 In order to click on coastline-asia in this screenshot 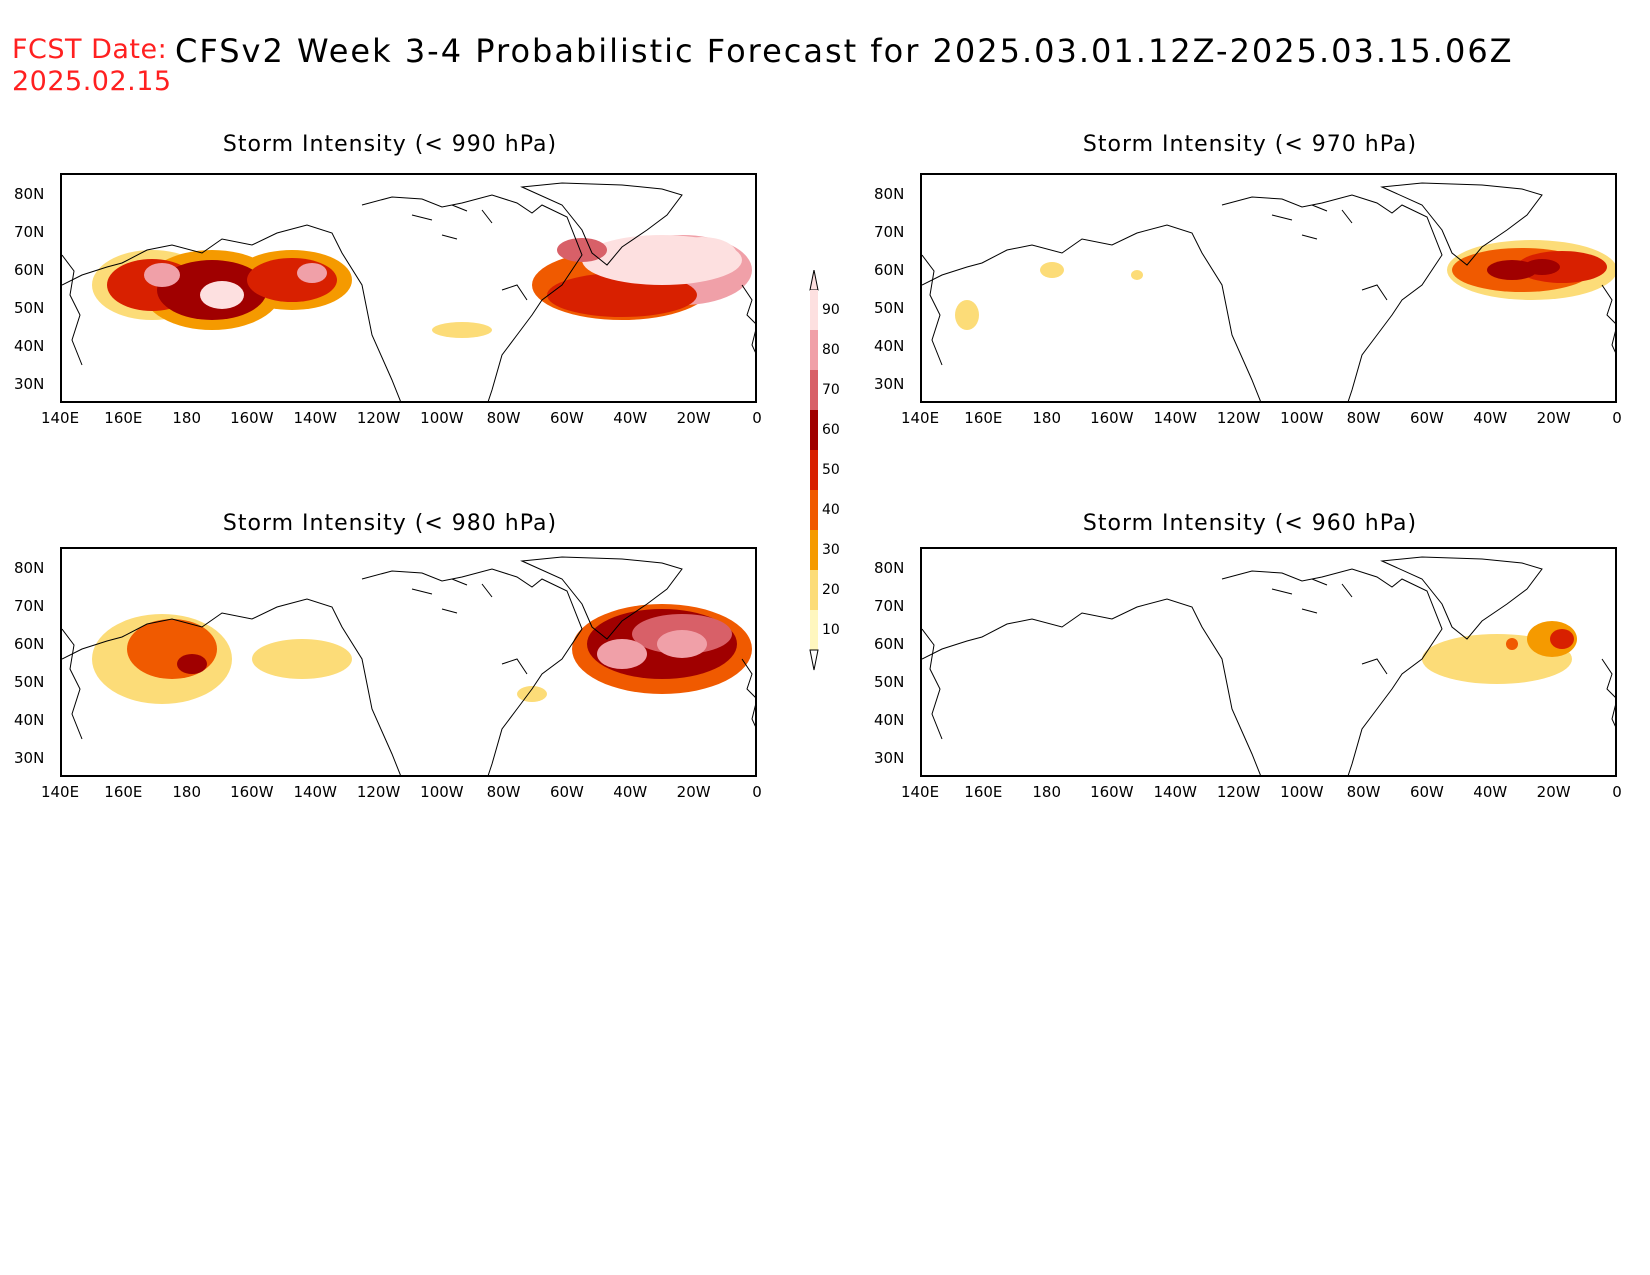, I will do `click(72, 684)`.